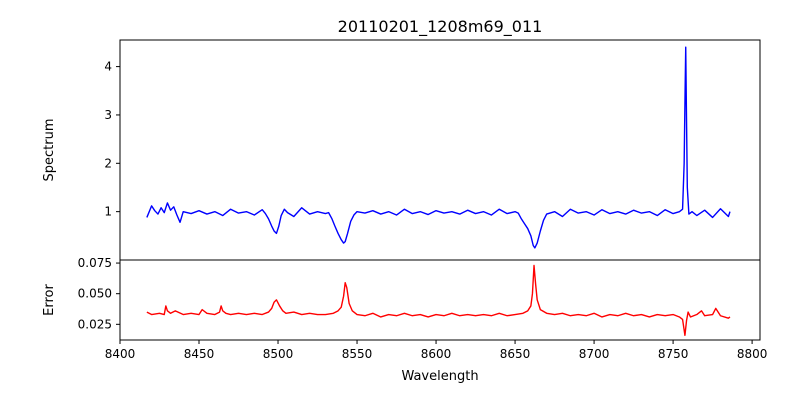  What do you see at coordinates (673, 354) in the screenshot?
I see `error-x-tick-label: 8750` at bounding box center [673, 354].